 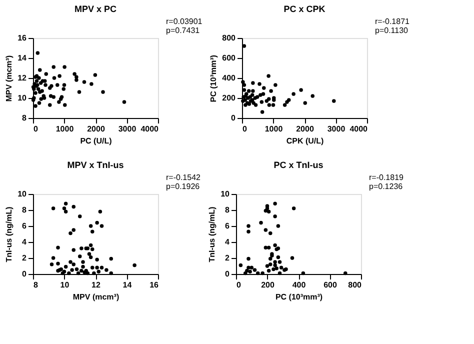 I want to click on text: r=0.03901, so click(x=184, y=21).